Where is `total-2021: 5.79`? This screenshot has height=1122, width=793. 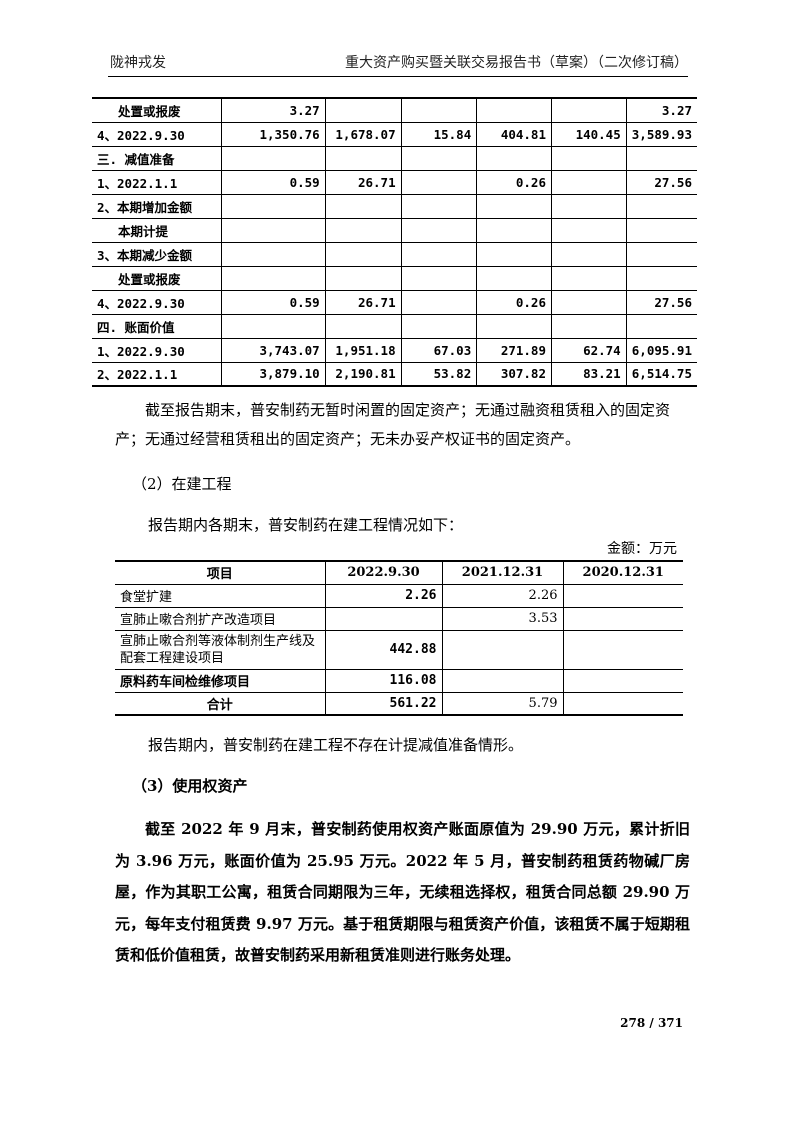
total-2021: 5.79 is located at coordinates (502, 703).